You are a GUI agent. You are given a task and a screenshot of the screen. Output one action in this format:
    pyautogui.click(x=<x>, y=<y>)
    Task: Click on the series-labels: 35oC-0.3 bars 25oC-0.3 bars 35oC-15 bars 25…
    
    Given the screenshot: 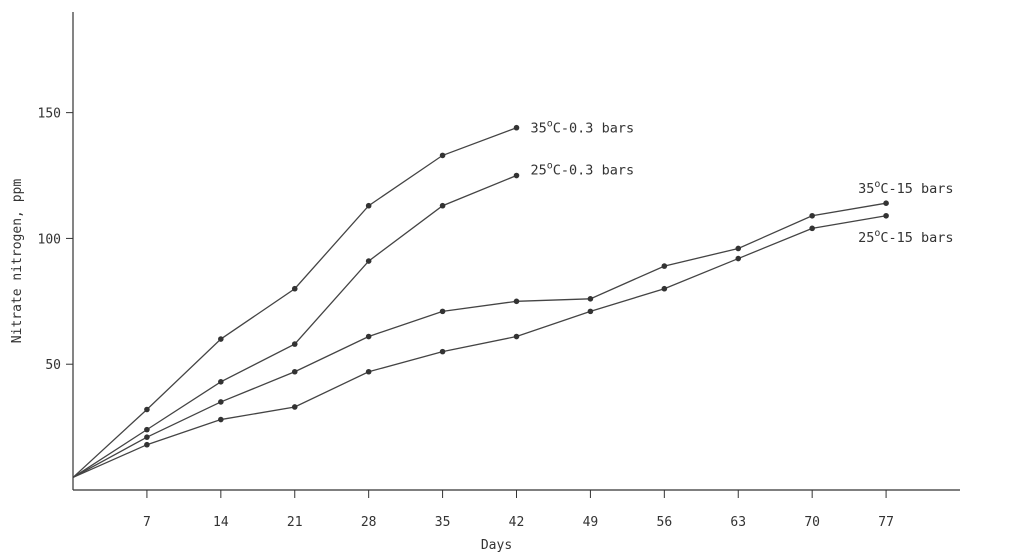 What is the action you would take?
    pyautogui.click(x=742, y=182)
    